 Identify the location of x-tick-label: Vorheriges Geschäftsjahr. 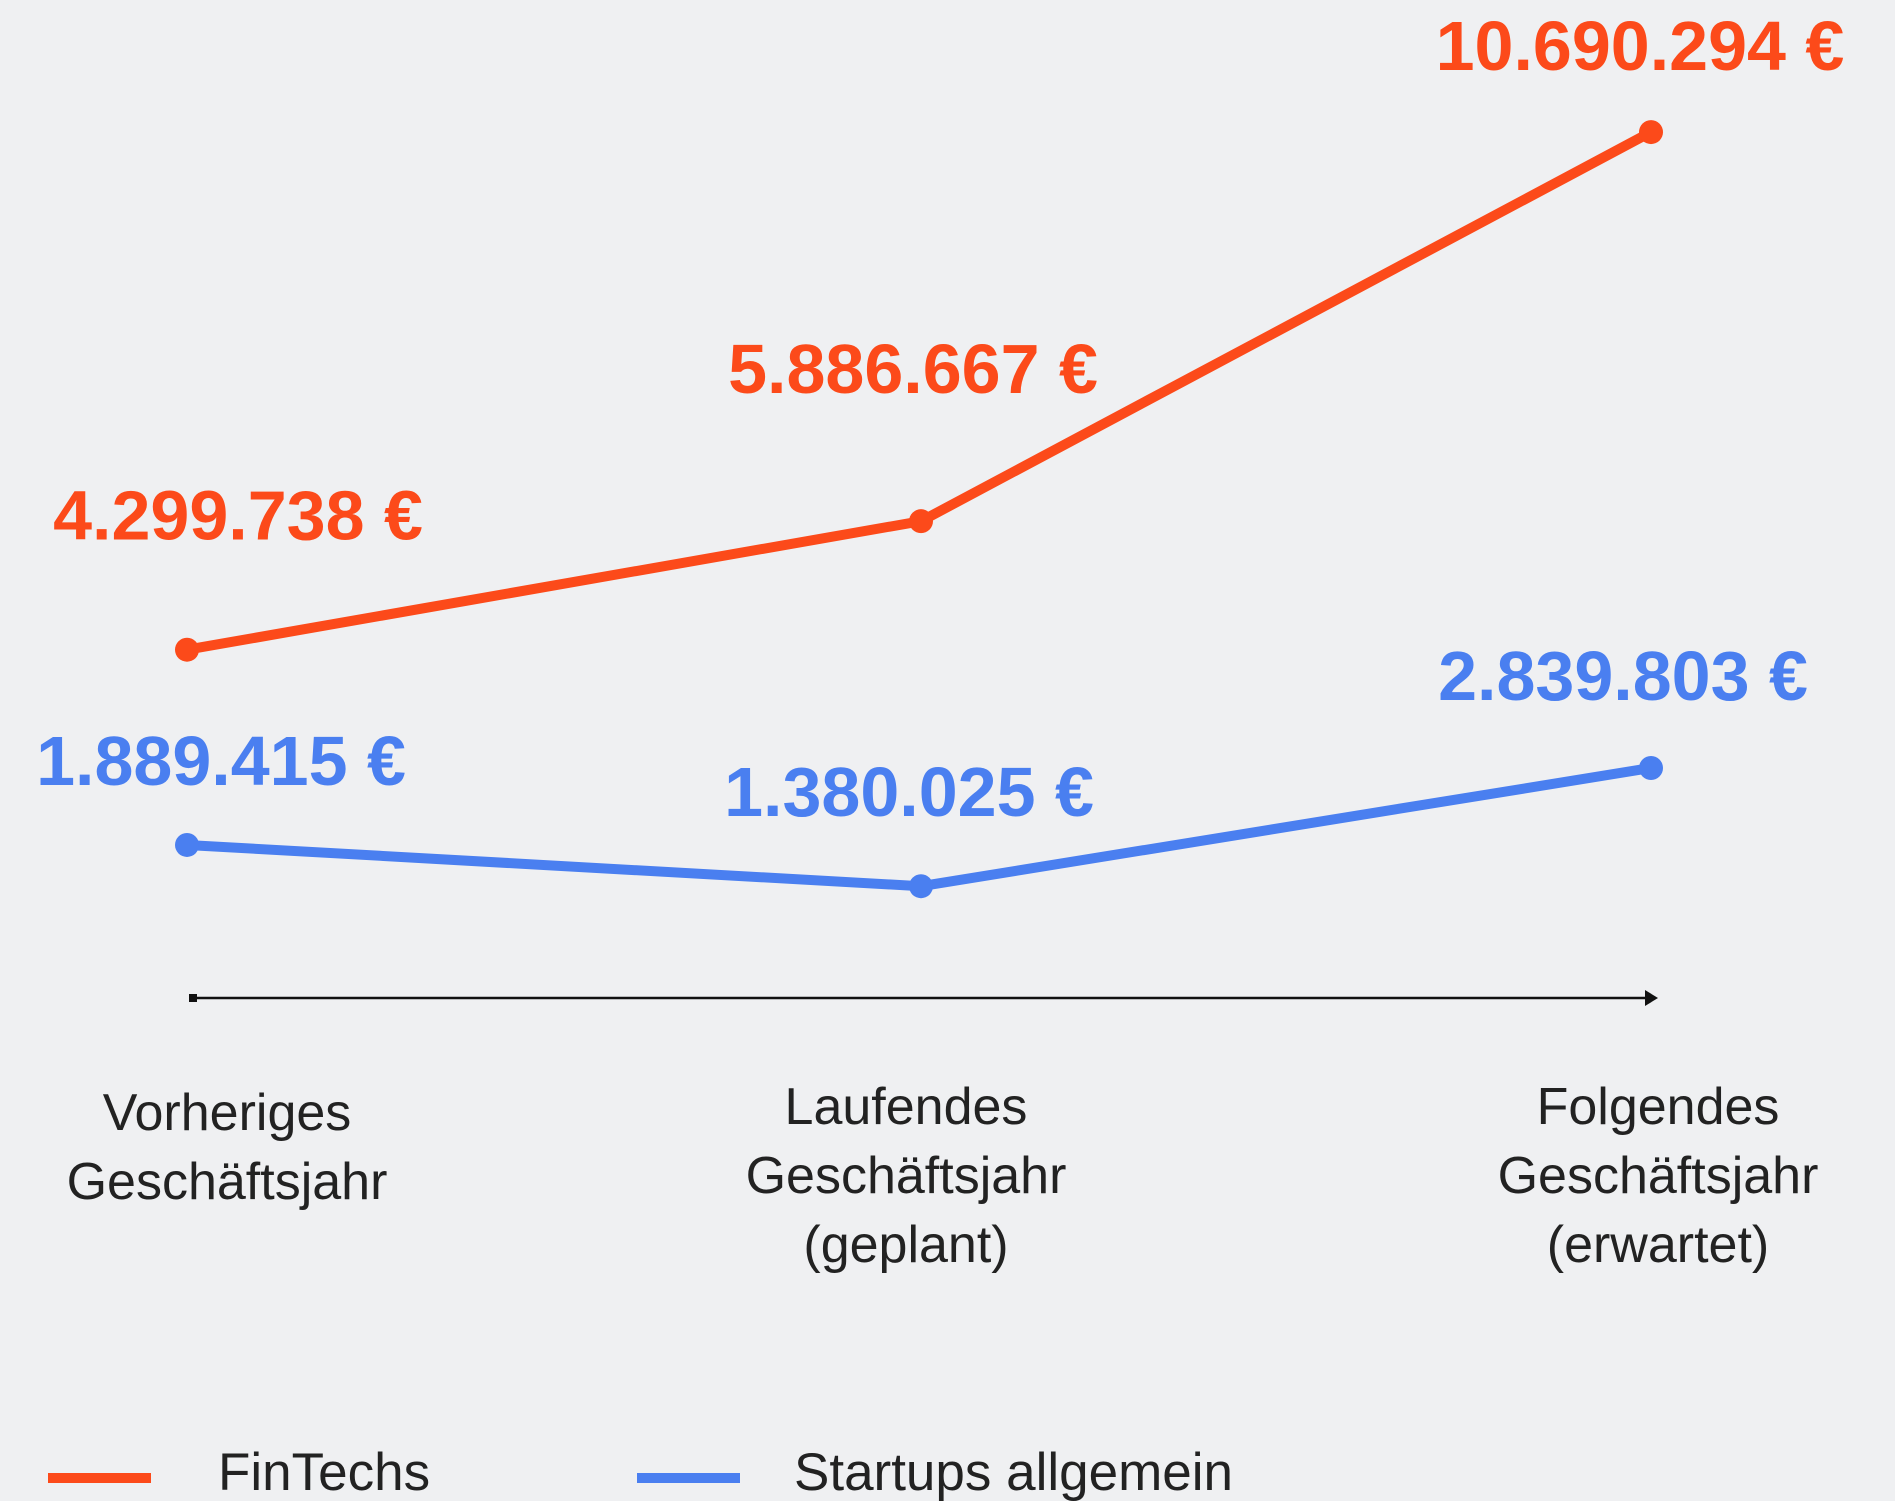
(227, 1147).